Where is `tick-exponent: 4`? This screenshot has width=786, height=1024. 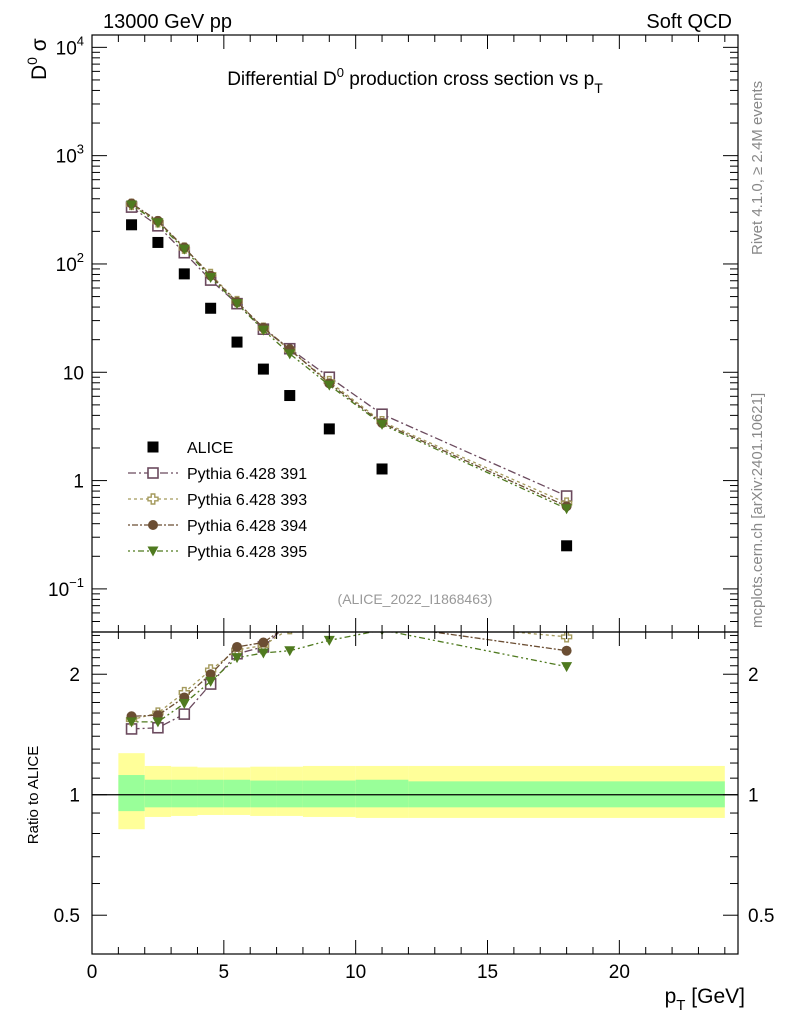 tick-exponent: 4 is located at coordinates (80, 40).